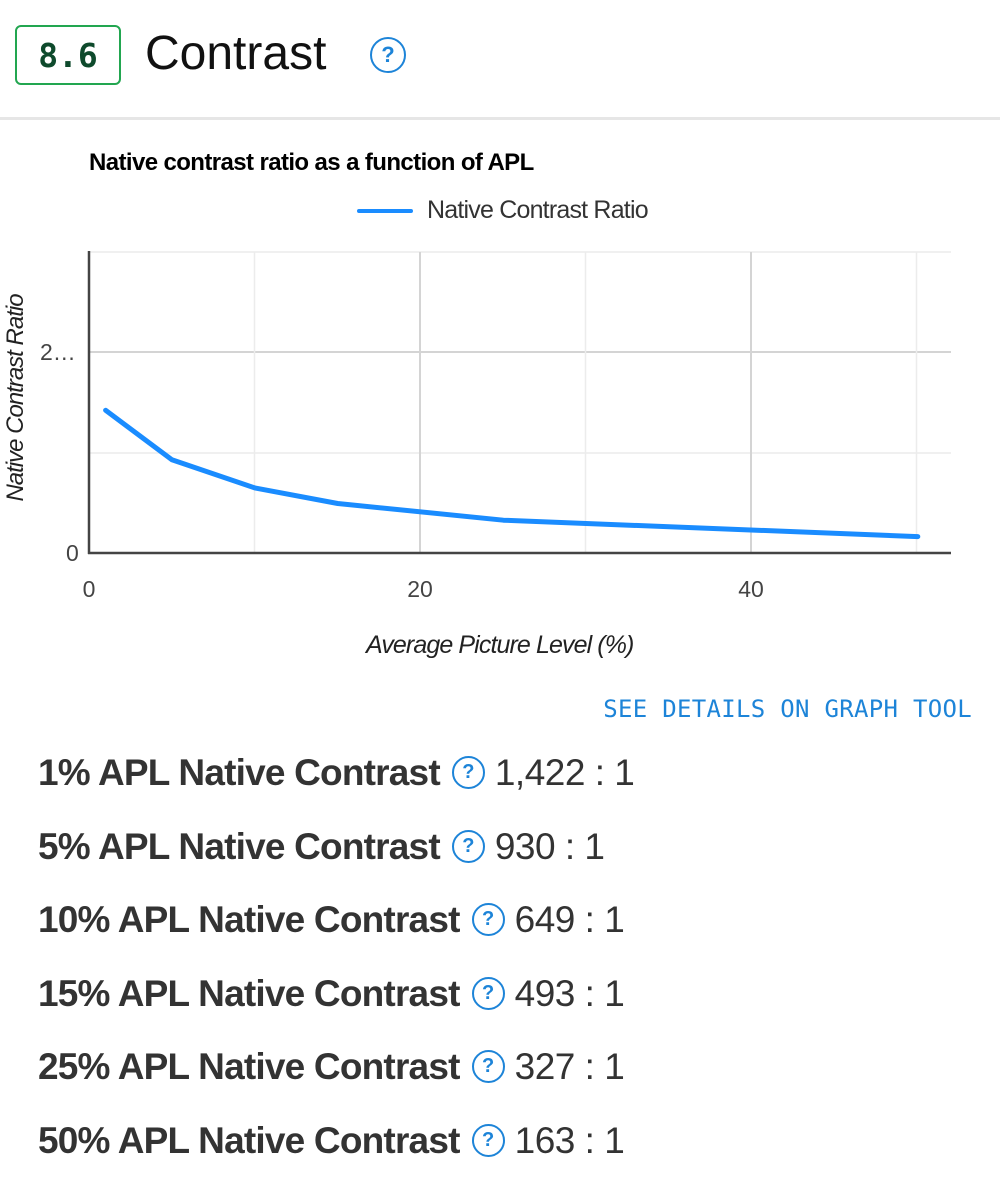 This screenshot has width=1000, height=1193. What do you see at coordinates (512, 473) in the screenshot?
I see `series-line-native-contrast` at bounding box center [512, 473].